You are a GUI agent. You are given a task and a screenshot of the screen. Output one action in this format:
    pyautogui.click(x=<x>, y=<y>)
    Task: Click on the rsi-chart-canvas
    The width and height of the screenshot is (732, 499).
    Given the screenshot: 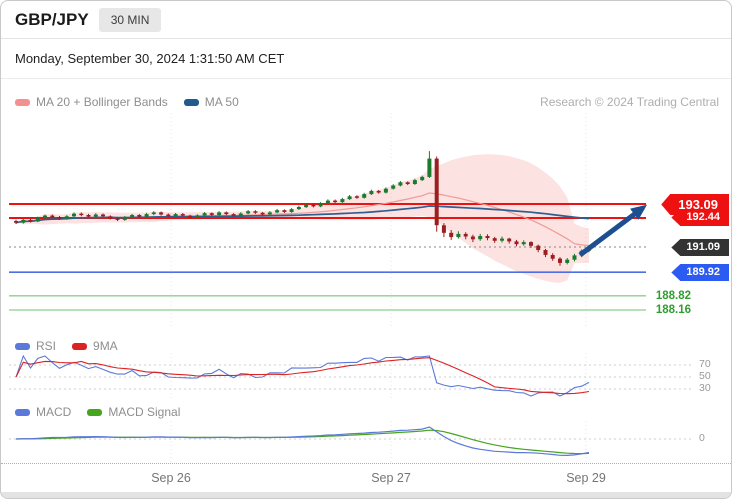 What is the action you would take?
    pyautogui.click(x=351, y=376)
    